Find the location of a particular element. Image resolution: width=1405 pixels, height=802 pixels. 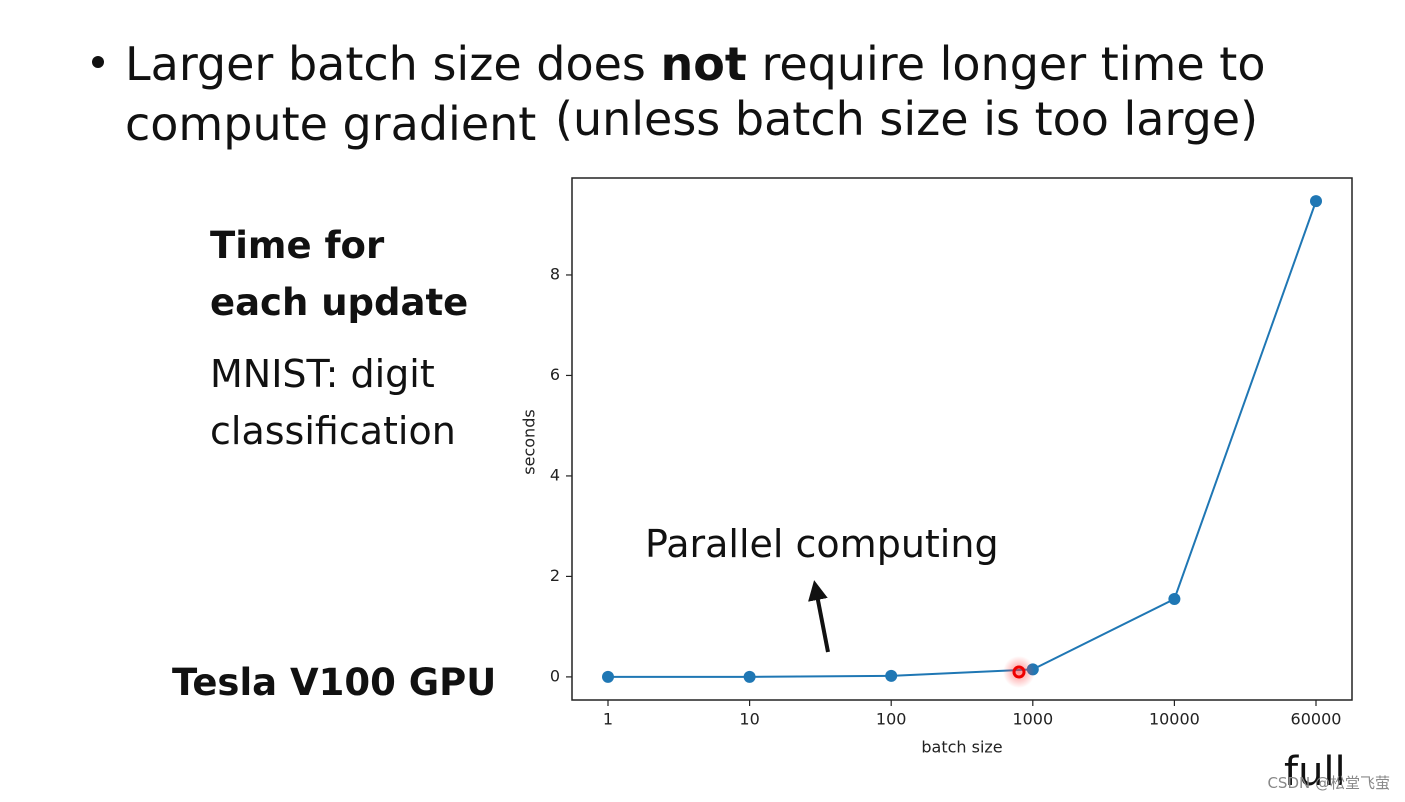

bullet-bold: not is located at coordinates (704, 64).